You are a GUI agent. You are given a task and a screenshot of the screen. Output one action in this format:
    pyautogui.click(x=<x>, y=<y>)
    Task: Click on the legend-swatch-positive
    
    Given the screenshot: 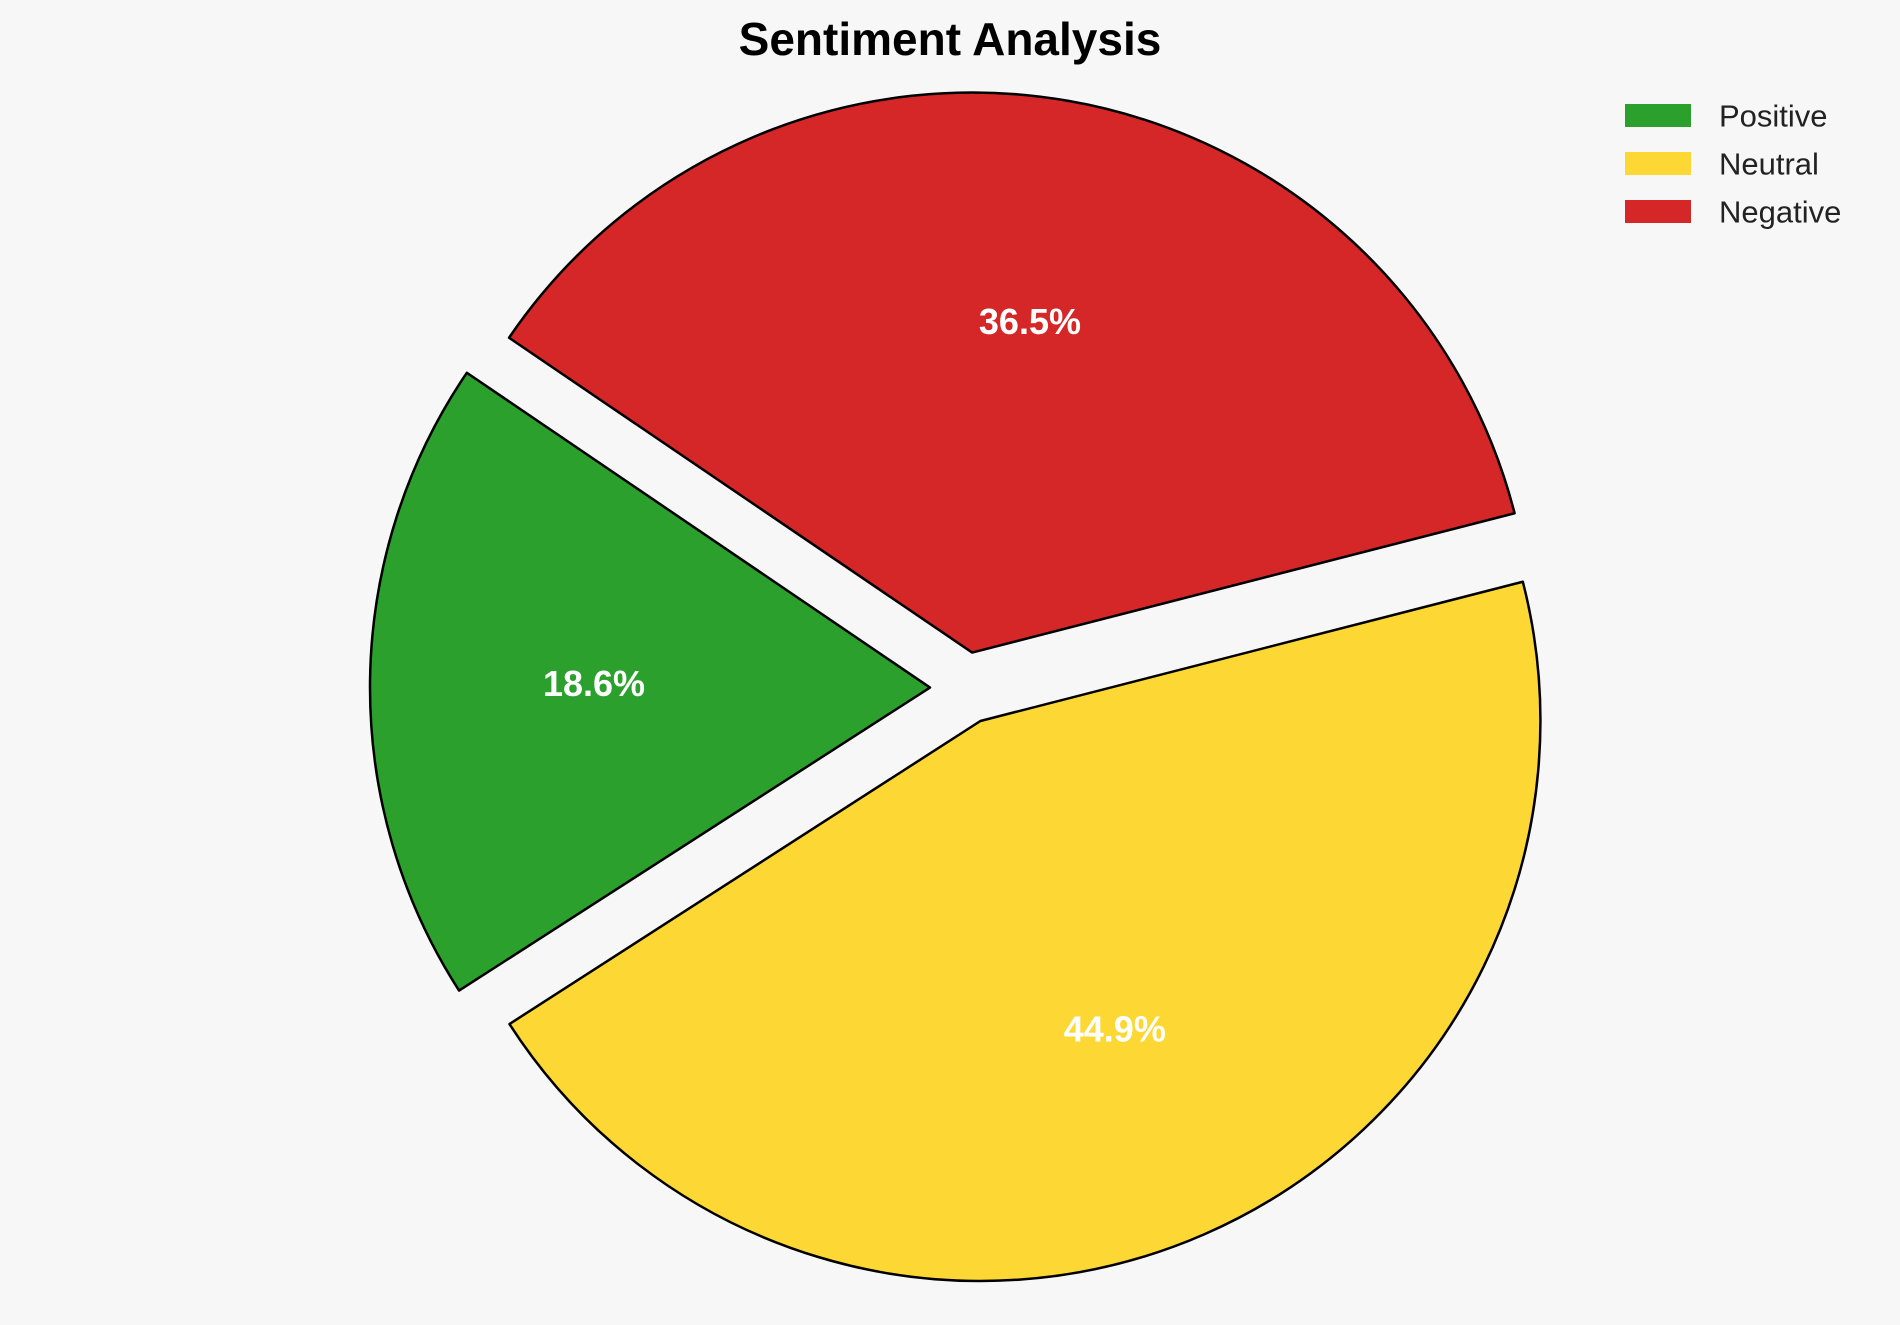 What is the action you would take?
    pyautogui.click(x=1658, y=115)
    